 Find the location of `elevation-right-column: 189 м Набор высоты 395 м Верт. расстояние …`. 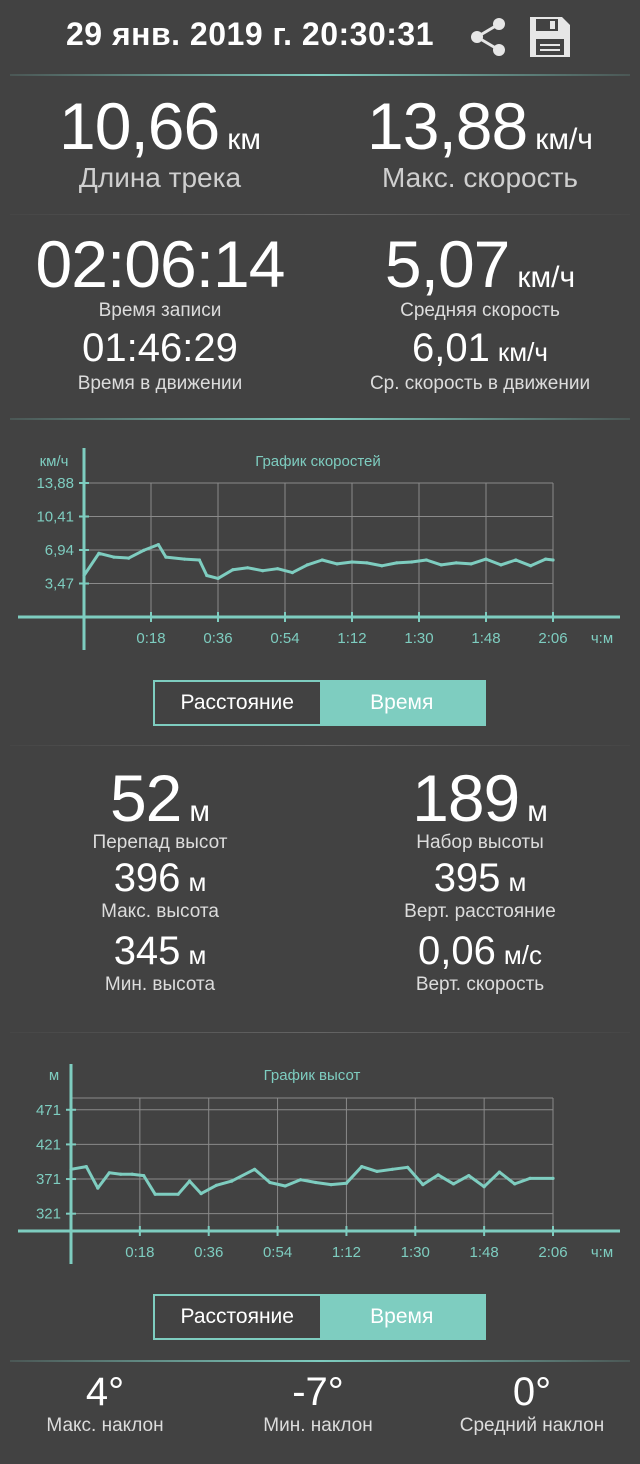

elevation-right-column: 189 м Набор высоты 395 м Верт. расстояние … is located at coordinates (480, 878).